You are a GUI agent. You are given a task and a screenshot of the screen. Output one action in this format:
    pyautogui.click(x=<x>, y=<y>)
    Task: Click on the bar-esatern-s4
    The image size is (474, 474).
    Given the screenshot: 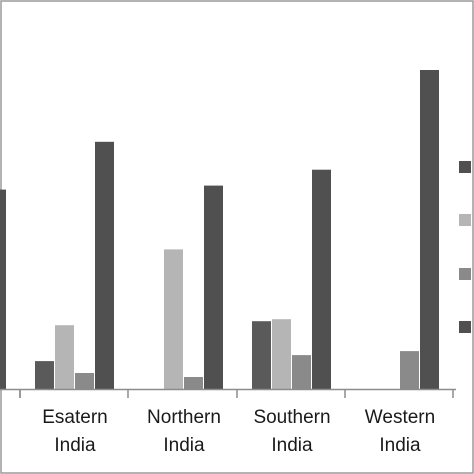 What is the action you would take?
    pyautogui.click(x=104, y=265)
    